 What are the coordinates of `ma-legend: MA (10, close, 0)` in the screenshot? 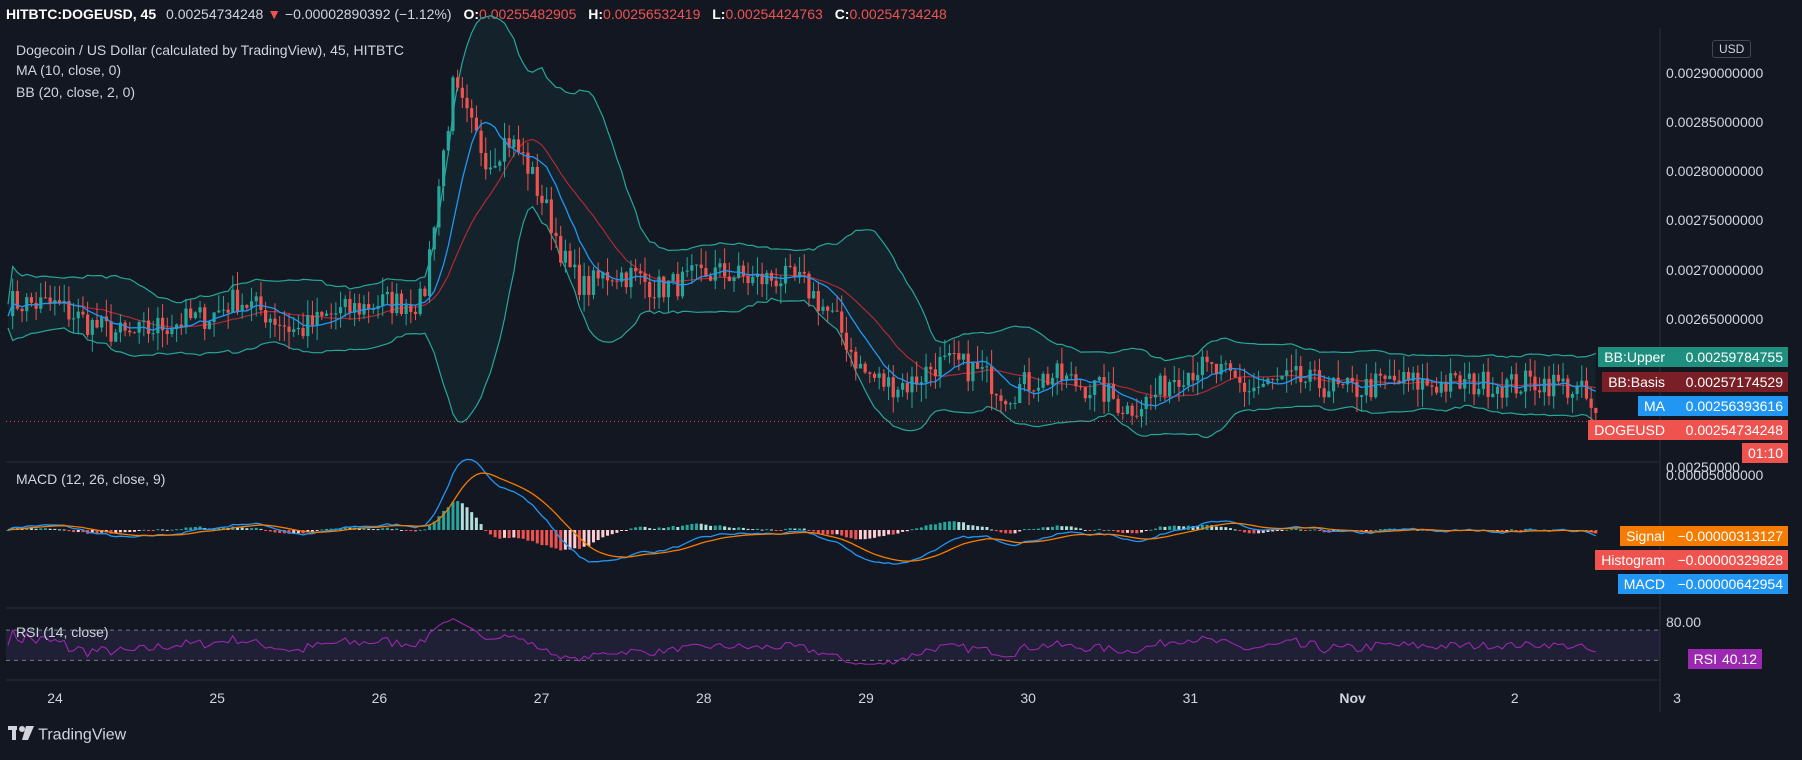 It's located at (69, 70).